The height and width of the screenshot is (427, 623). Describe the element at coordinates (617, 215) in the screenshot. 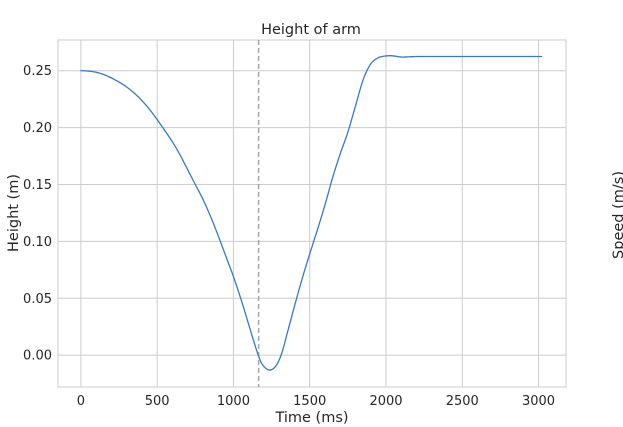

I see `secondary-y-axis-label: Speed (m/s)` at that location.